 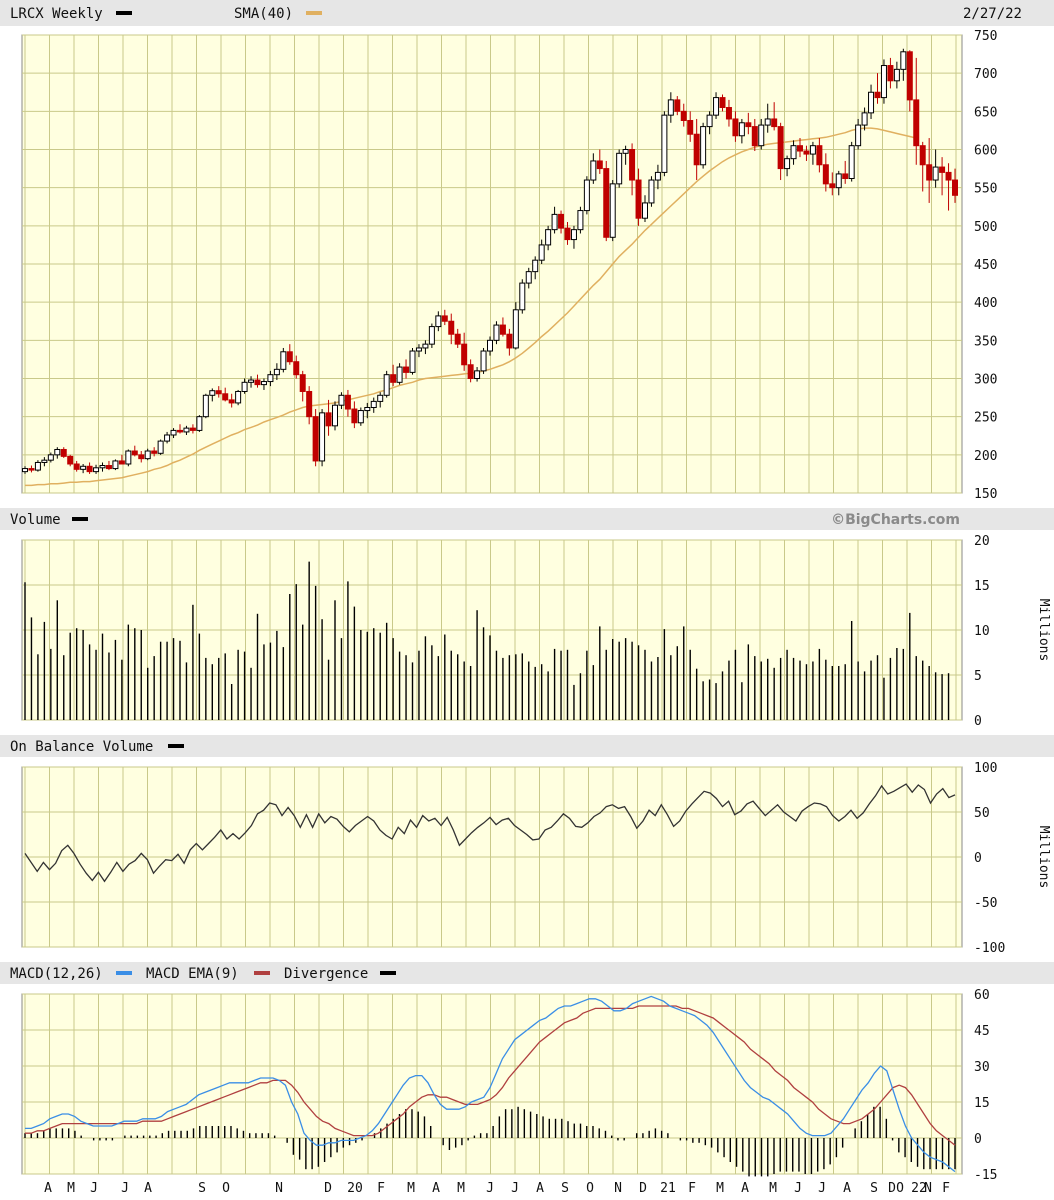 I want to click on x-tick-label-34: F, so click(x=946, y=1188).